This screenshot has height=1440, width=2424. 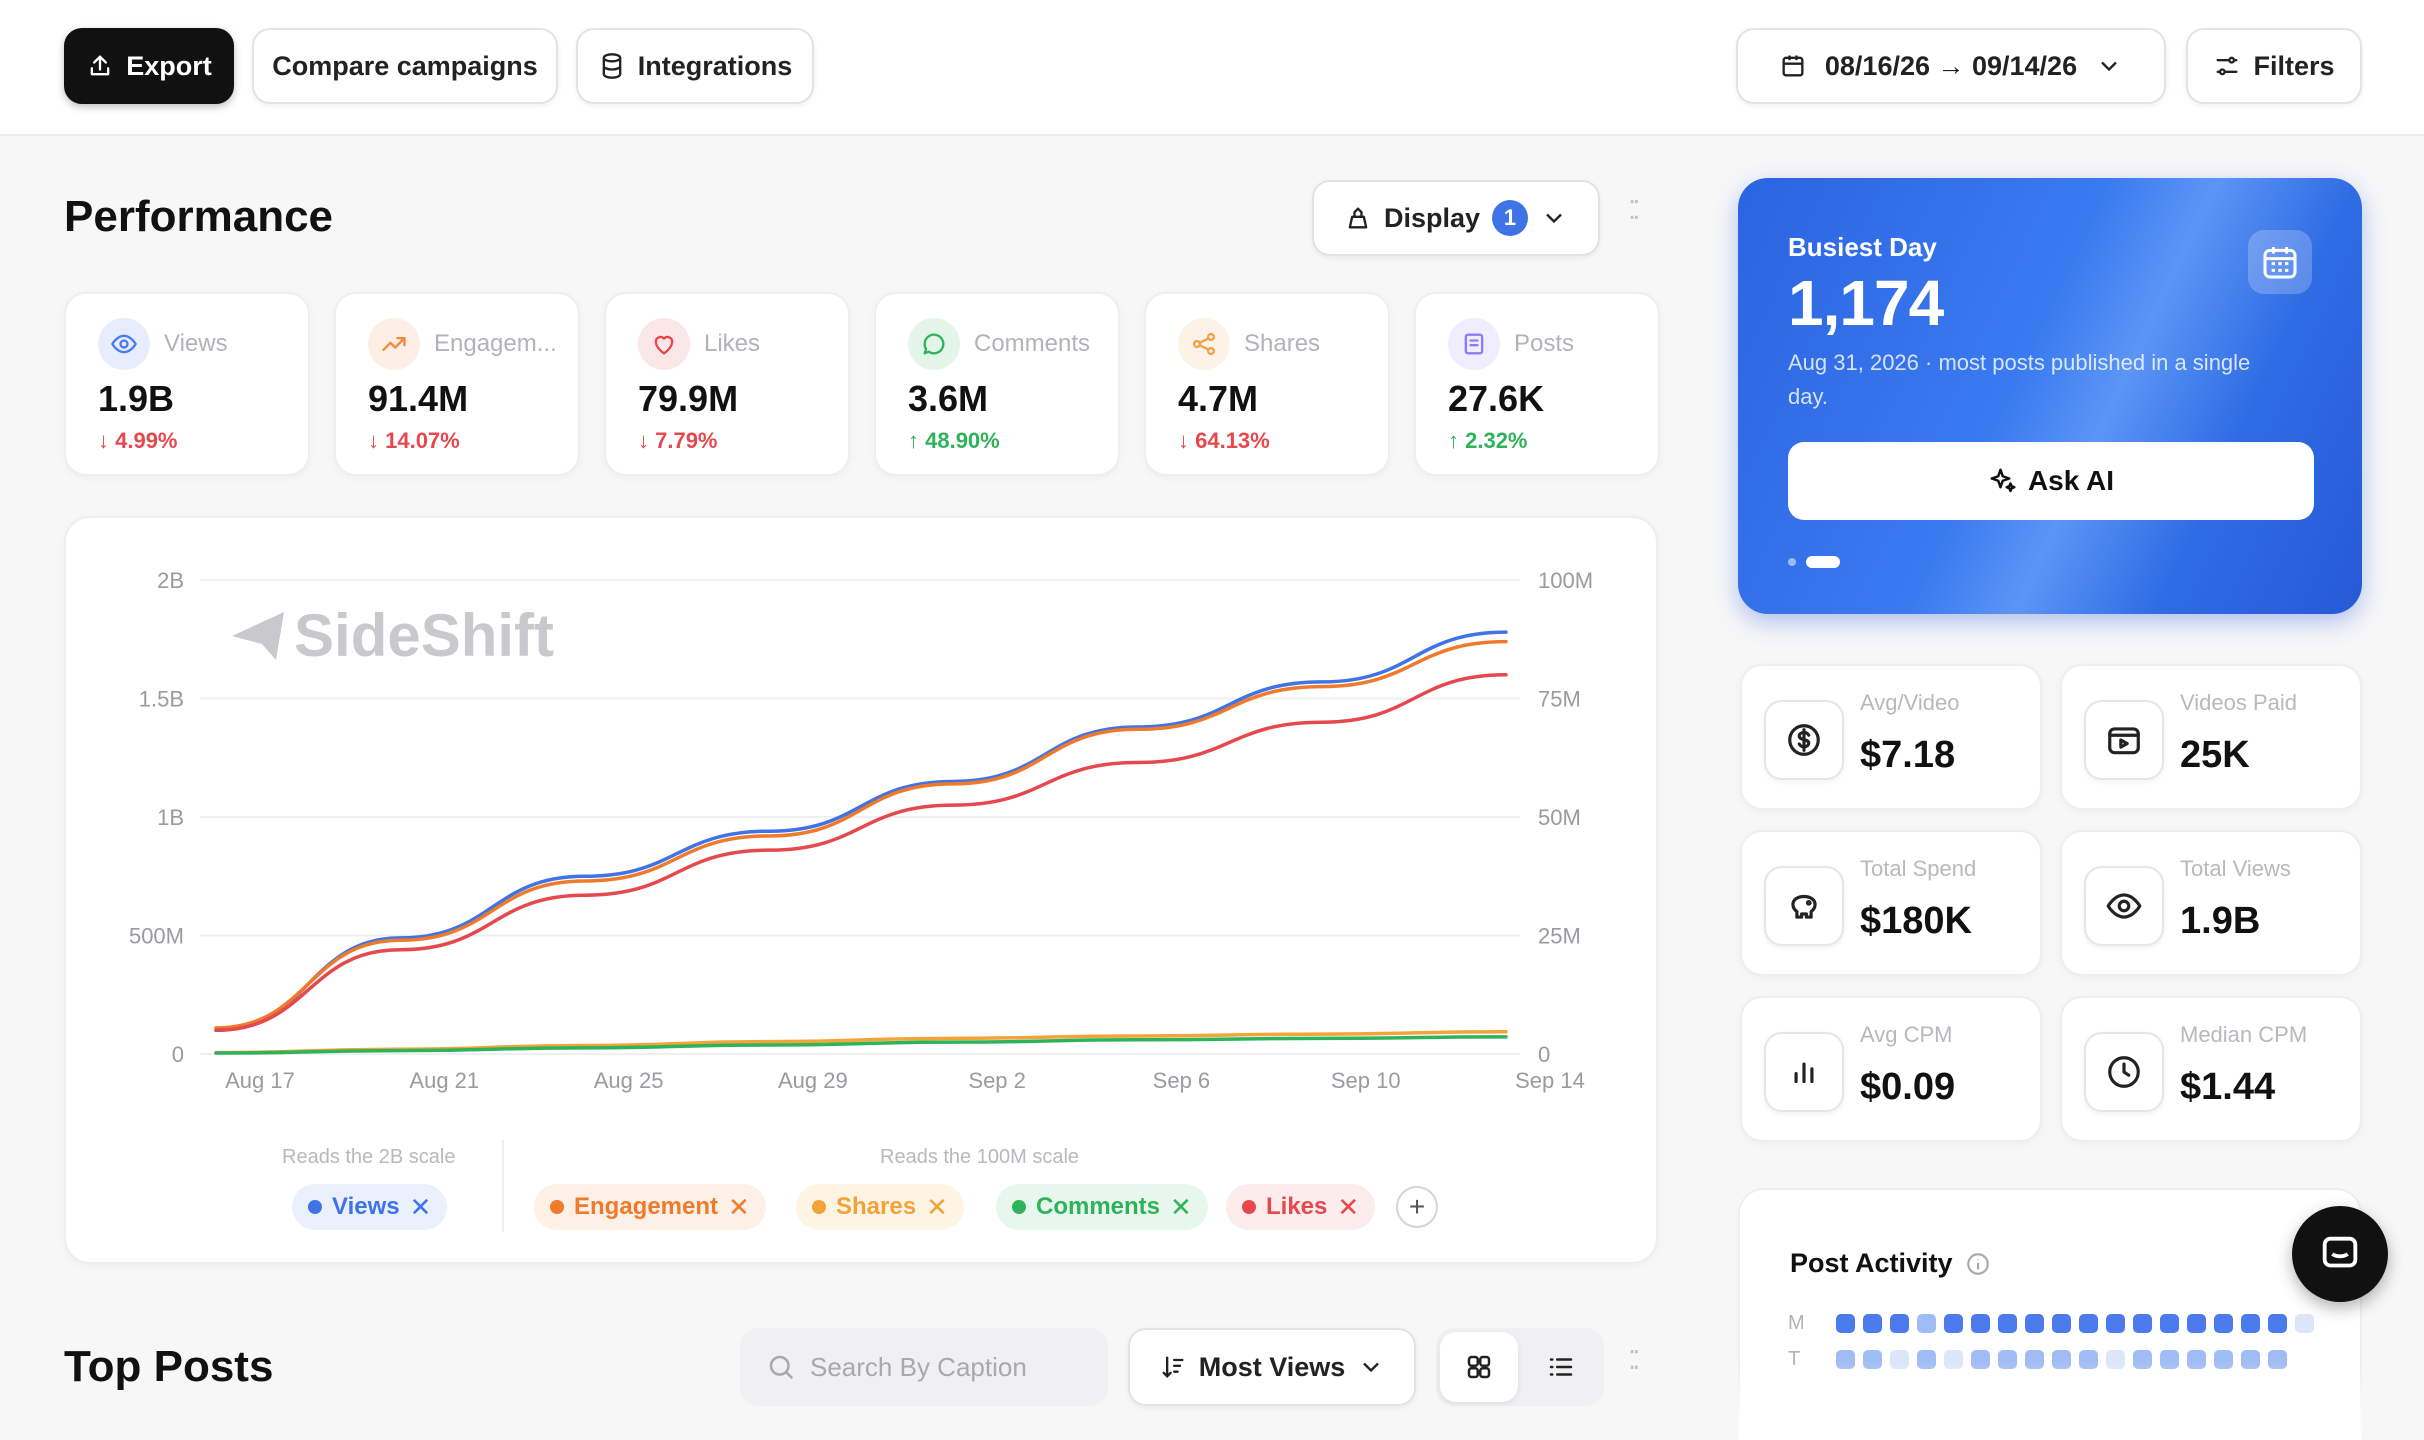 What do you see at coordinates (2340, 1254) in the screenshot?
I see `chat-support-button` at bounding box center [2340, 1254].